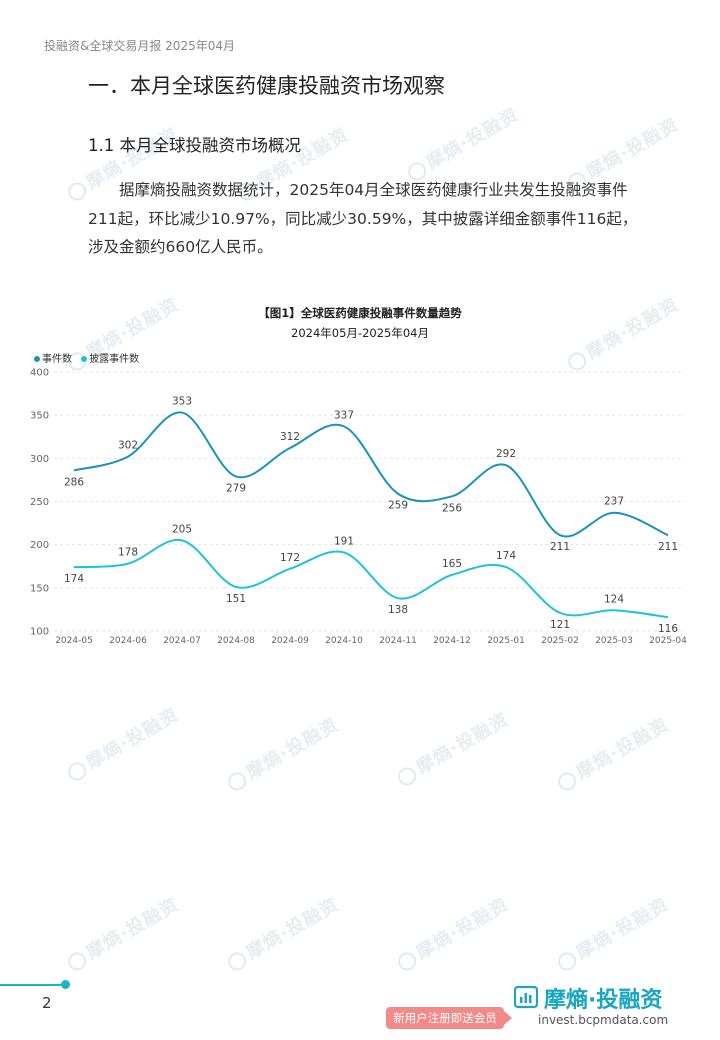 This screenshot has height=1040, width=720. What do you see at coordinates (182, 529) in the screenshot?
I see `data-label: 205` at bounding box center [182, 529].